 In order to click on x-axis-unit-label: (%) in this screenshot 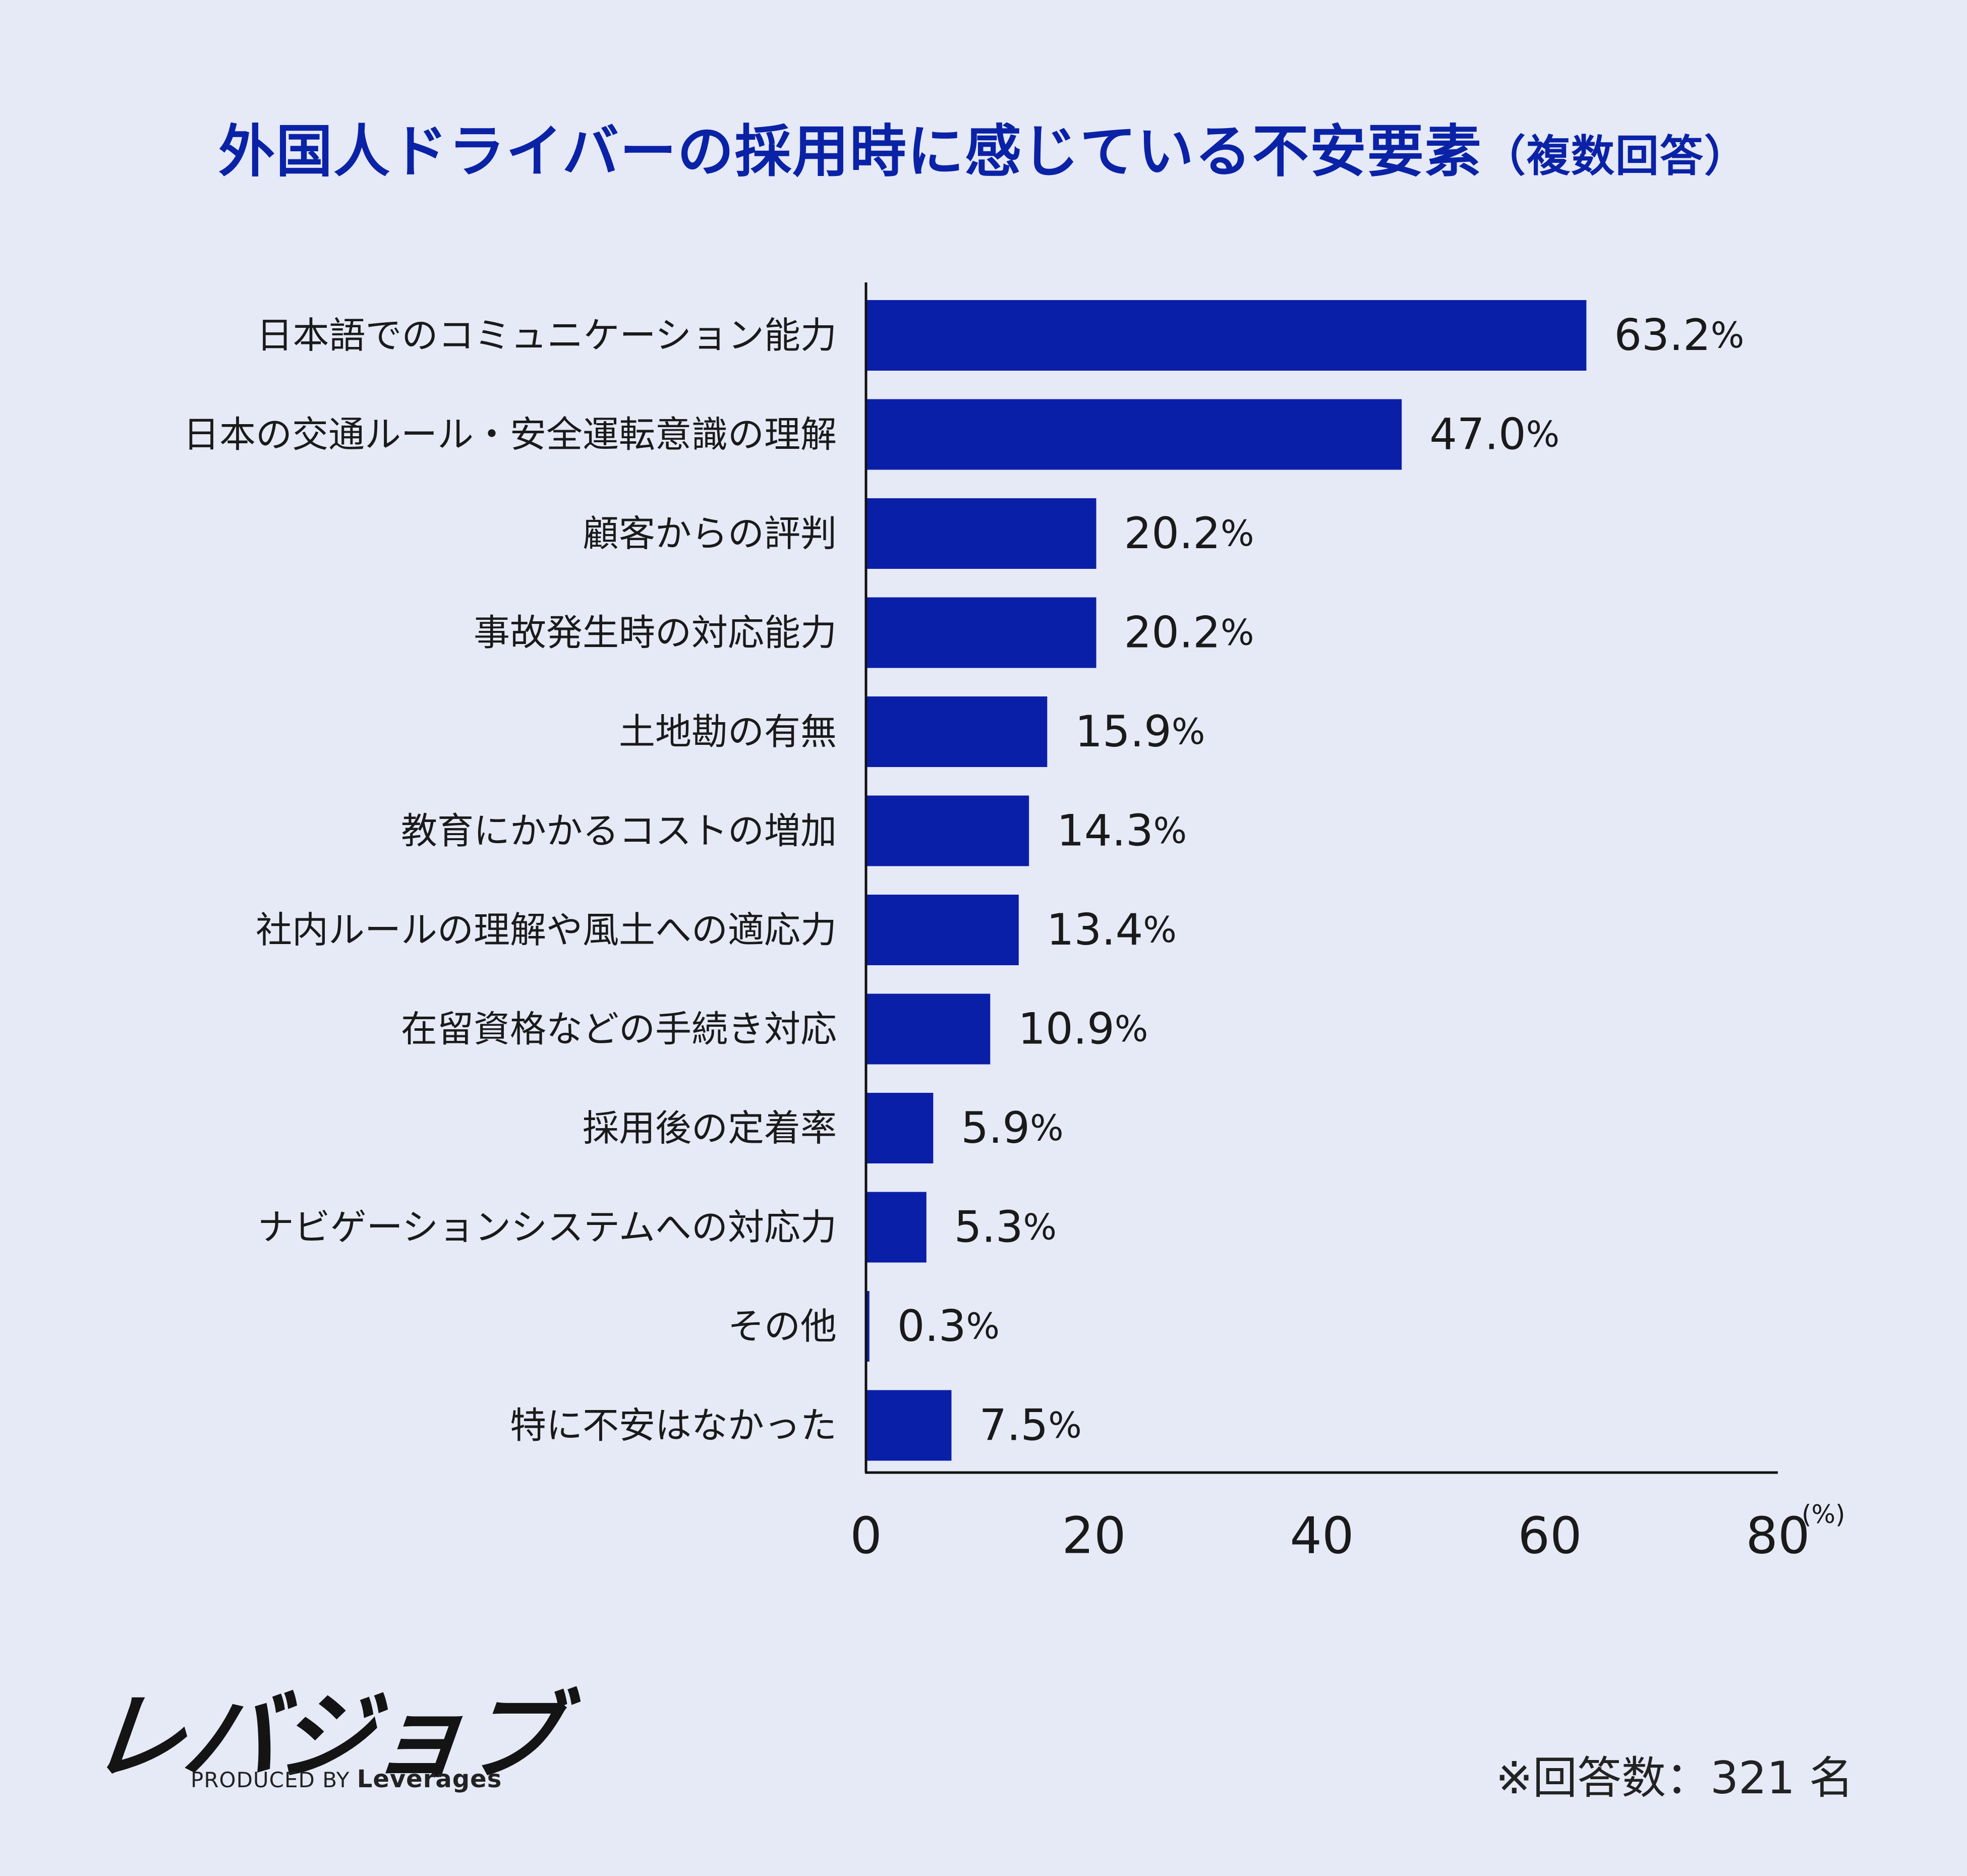, I will do `click(1823, 1514)`.